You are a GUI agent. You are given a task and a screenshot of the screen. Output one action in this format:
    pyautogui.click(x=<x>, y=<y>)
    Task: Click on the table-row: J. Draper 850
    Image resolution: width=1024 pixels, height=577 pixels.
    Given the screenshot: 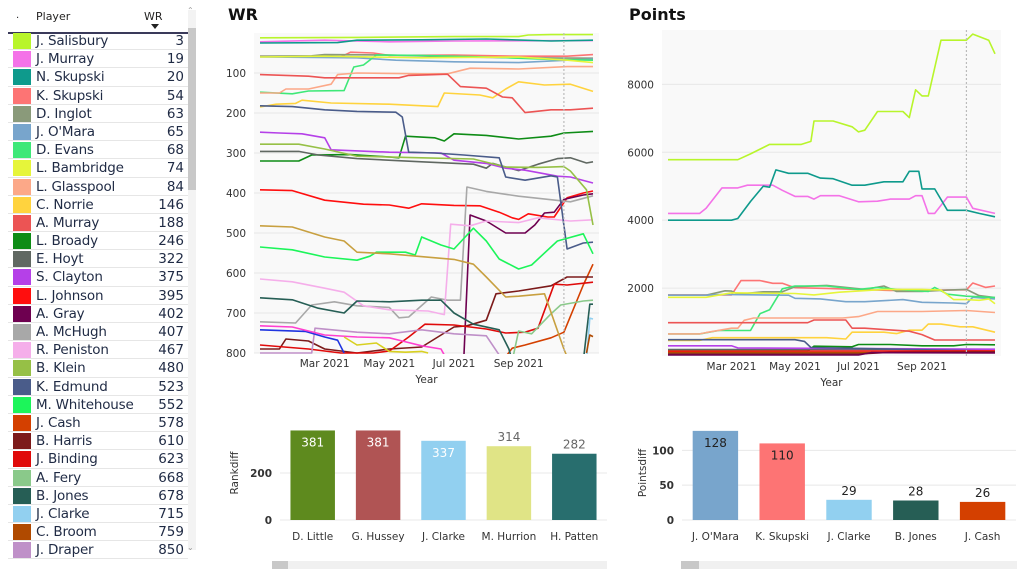 What is the action you would take?
    pyautogui.click(x=98, y=550)
    